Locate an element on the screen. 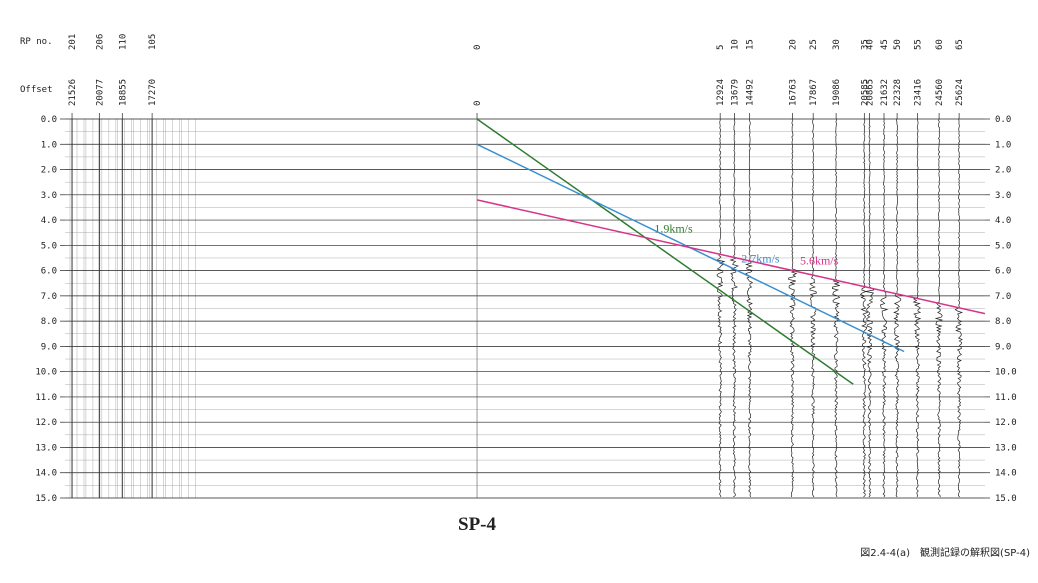 The width and height of the screenshot is (1038, 583). y-tick-label: 6.0 is located at coordinates (49, 272).